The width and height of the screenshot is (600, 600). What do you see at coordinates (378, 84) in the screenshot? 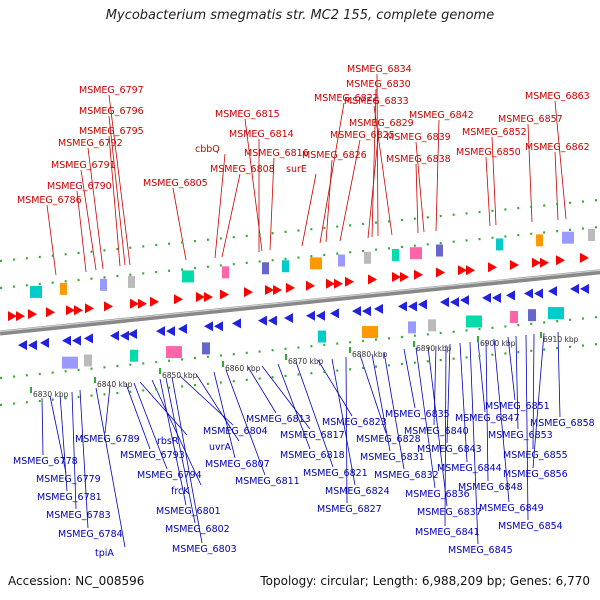
I see `top-gene-label: MSMEG_6830` at bounding box center [378, 84].